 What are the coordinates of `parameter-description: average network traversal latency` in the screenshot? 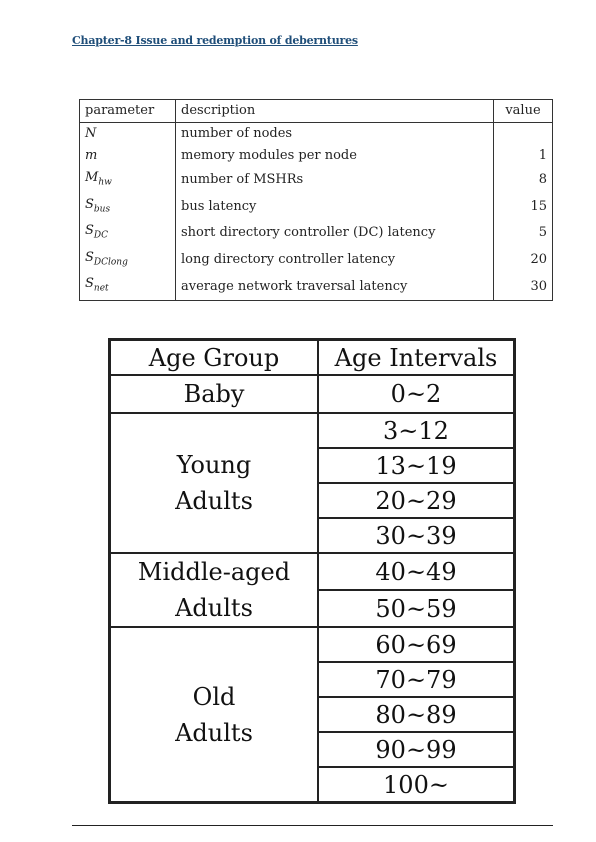 It's located at (334, 287).